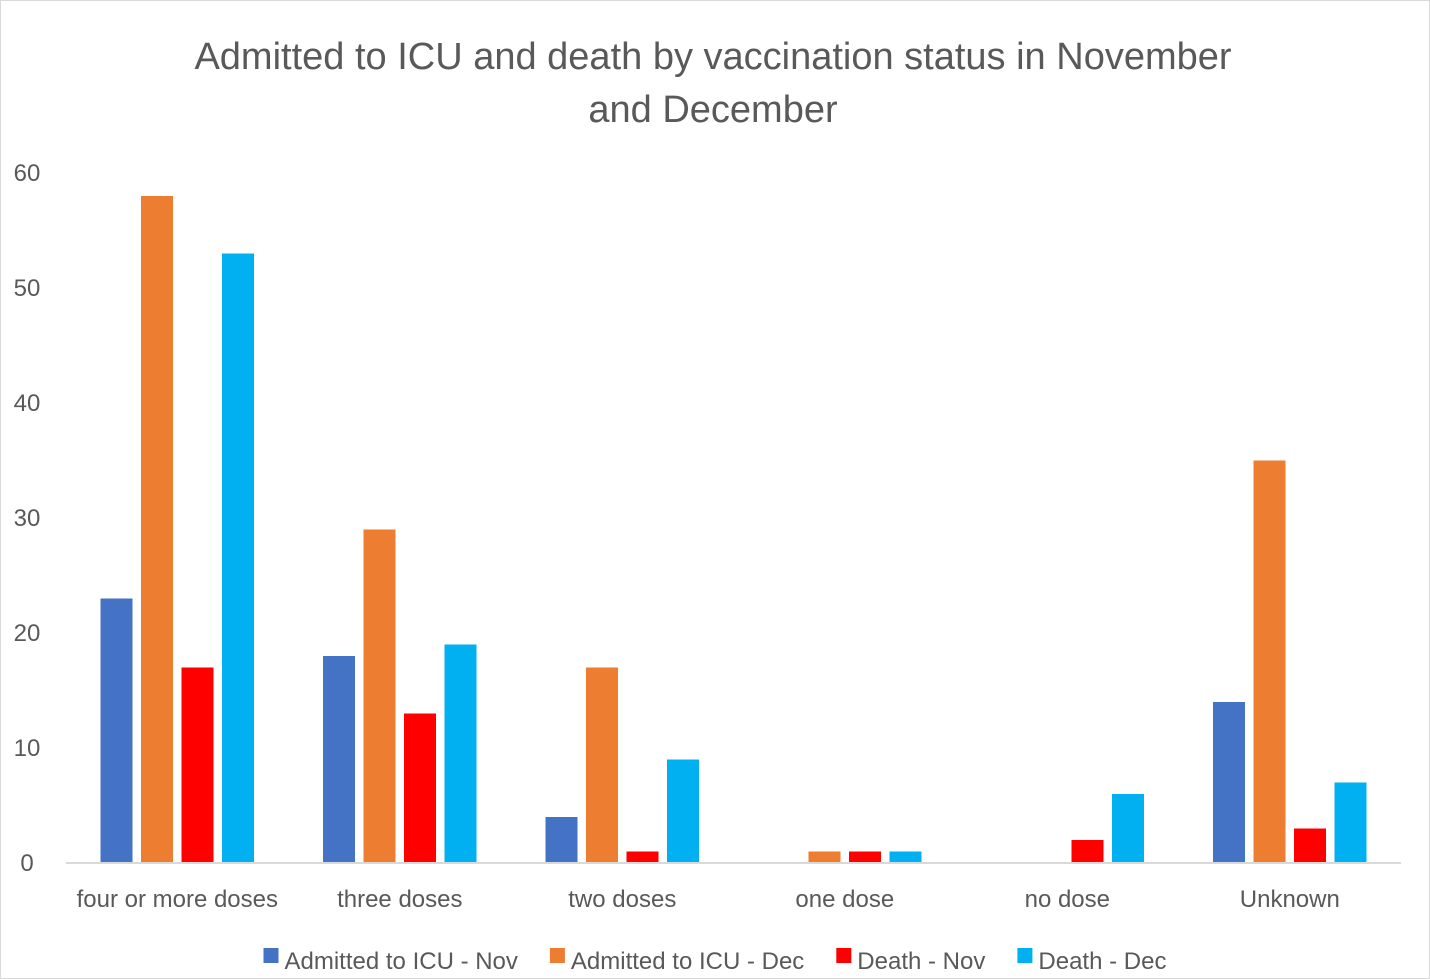 The image size is (1430, 979). What do you see at coordinates (401, 961) in the screenshot?
I see `legend-label: Admitted to ICU - Nov` at bounding box center [401, 961].